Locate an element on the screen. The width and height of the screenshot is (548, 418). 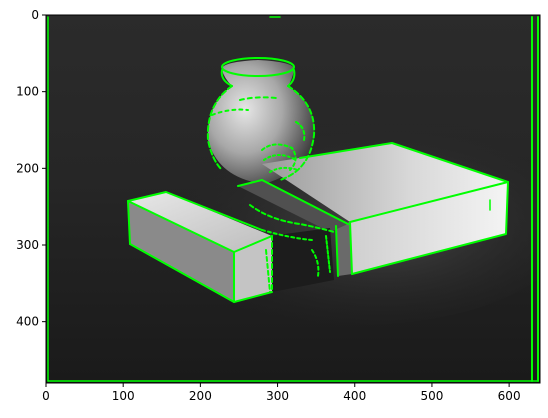
x-tick-label: 100 is located at coordinates (123, 396).